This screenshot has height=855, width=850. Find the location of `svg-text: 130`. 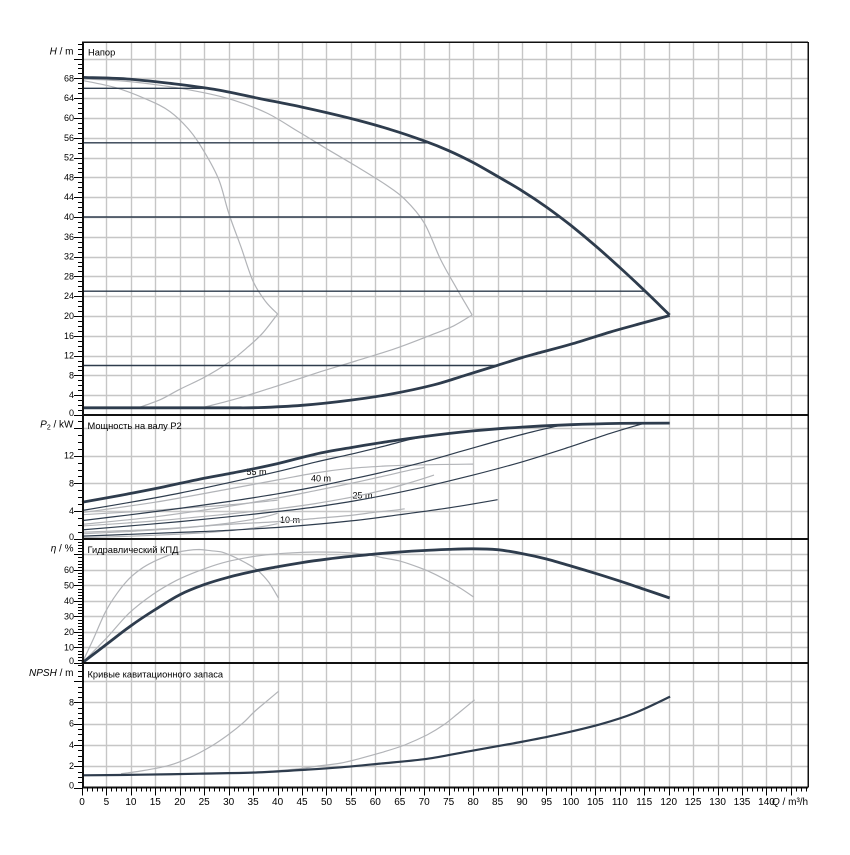

svg-text: 130 is located at coordinates (717, 802).